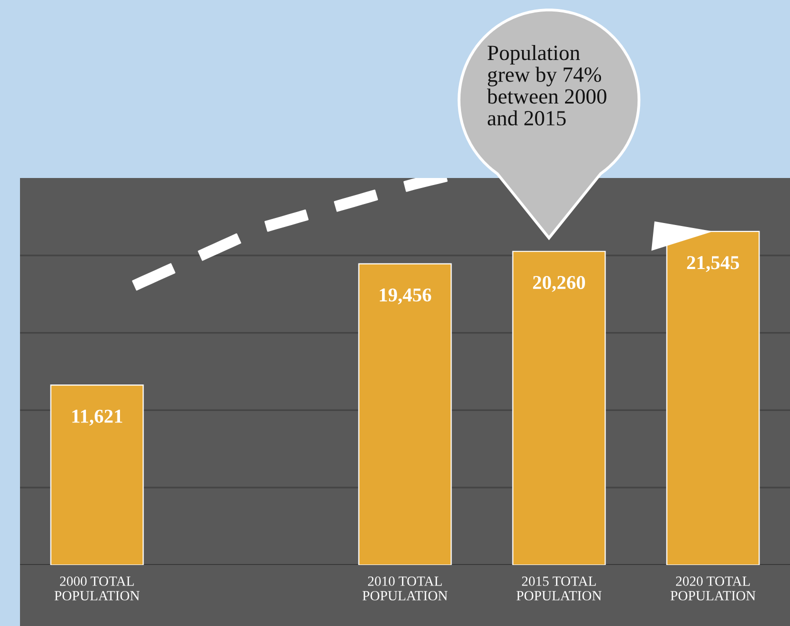 This screenshot has height=626, width=790. Describe the element at coordinates (713, 588) in the screenshot. I see `x-tick-label: 2020 TOTAL POPULATION` at that location.